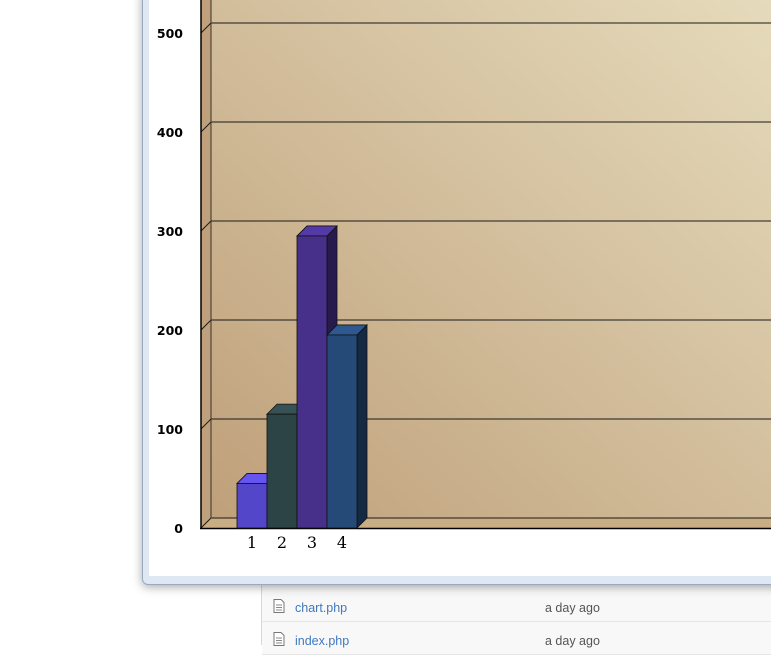 The height and width of the screenshot is (655, 771). Describe the element at coordinates (282, 542) in the screenshot. I see `x-tick-label: 2` at that location.